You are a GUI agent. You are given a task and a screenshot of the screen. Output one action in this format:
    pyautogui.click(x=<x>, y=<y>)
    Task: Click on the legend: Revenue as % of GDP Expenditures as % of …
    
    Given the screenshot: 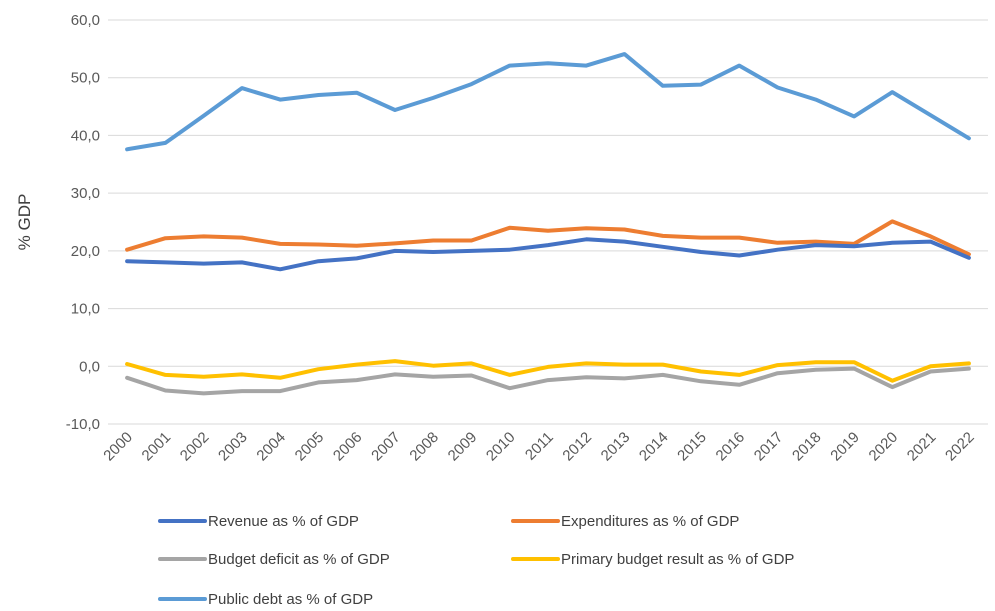 What is the action you would take?
    pyautogui.click(x=476, y=560)
    